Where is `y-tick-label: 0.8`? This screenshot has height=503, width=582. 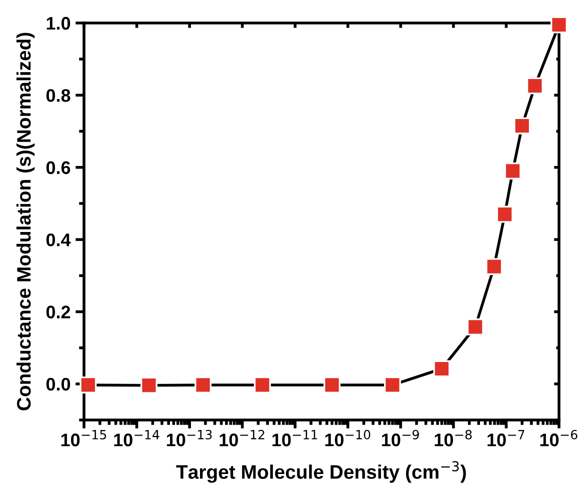 y-tick-label: 0.8 is located at coordinates (58, 95).